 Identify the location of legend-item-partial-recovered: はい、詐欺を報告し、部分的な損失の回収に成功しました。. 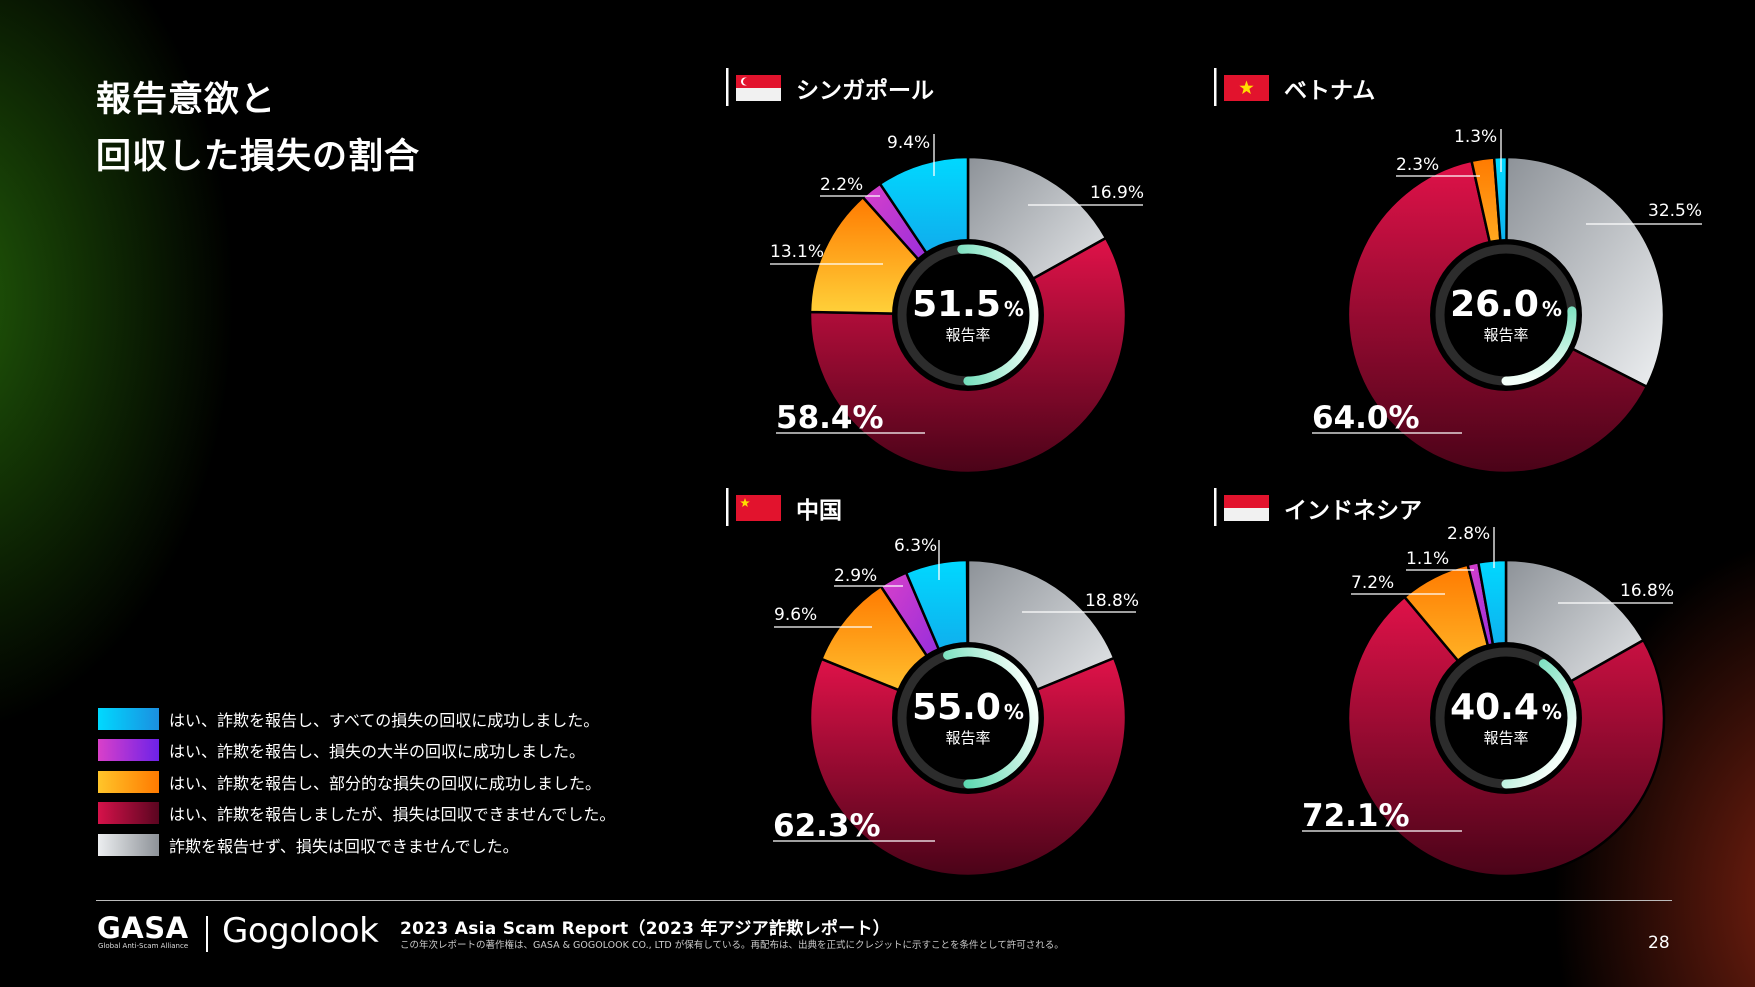
(356, 782).